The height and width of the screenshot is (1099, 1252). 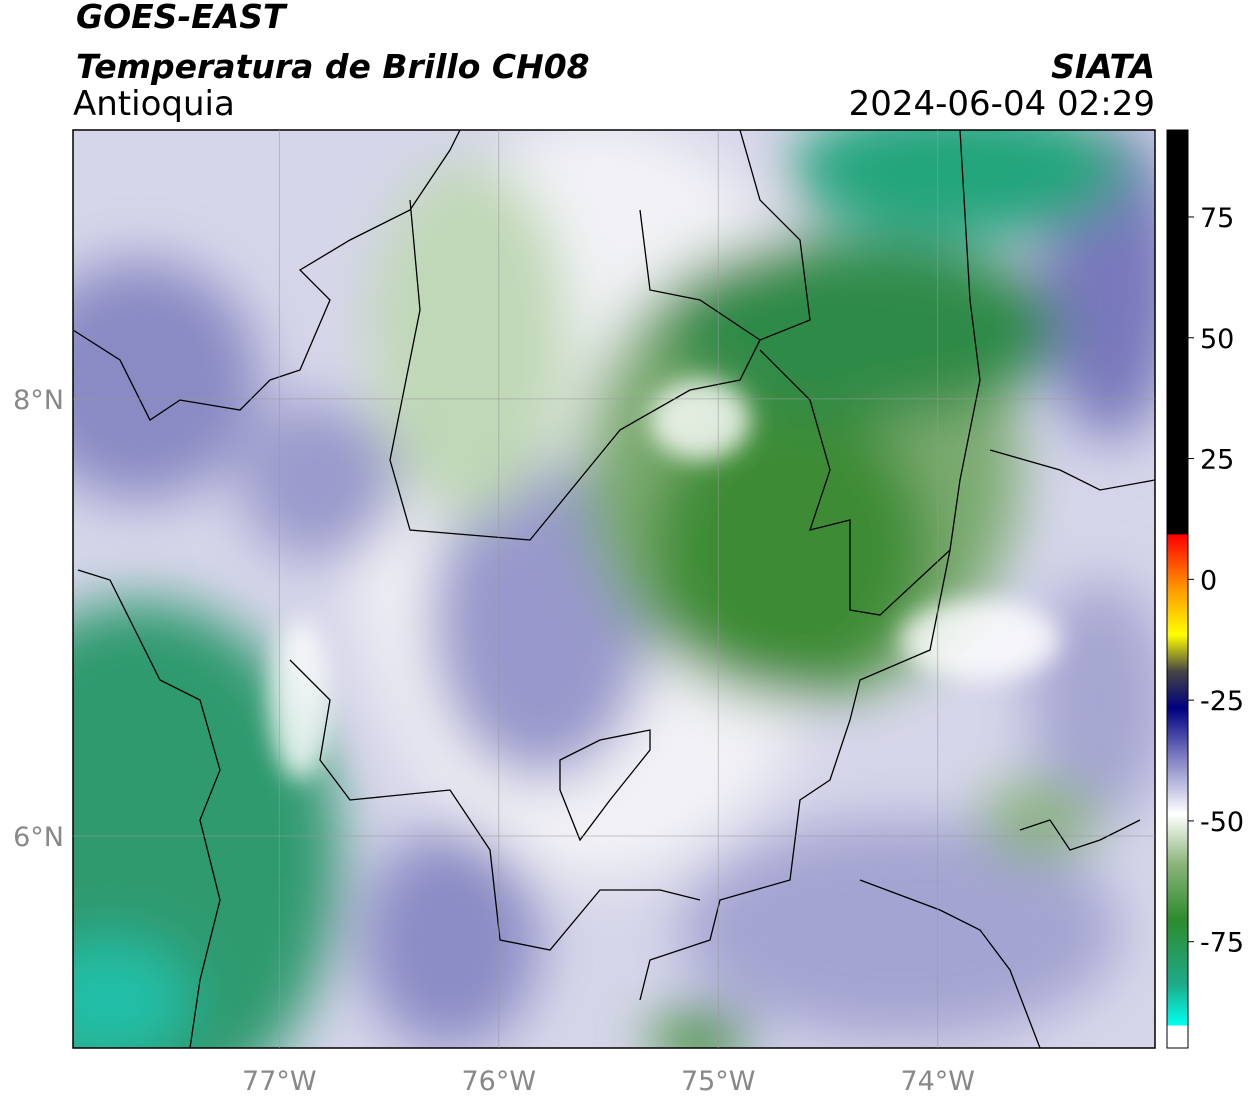 What do you see at coordinates (38, 400) in the screenshot?
I see `y-tick-label: 8°N` at bounding box center [38, 400].